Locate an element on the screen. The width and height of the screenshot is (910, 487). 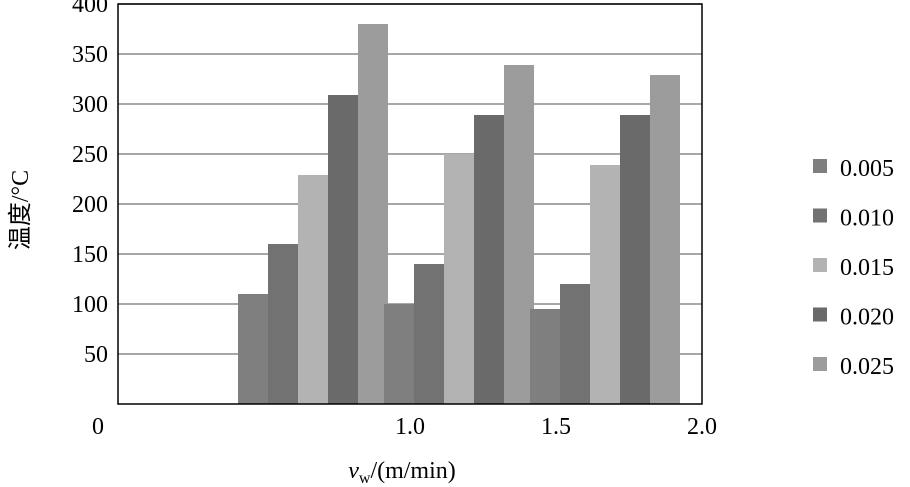
legend-label: 0.005 is located at coordinates (867, 169).